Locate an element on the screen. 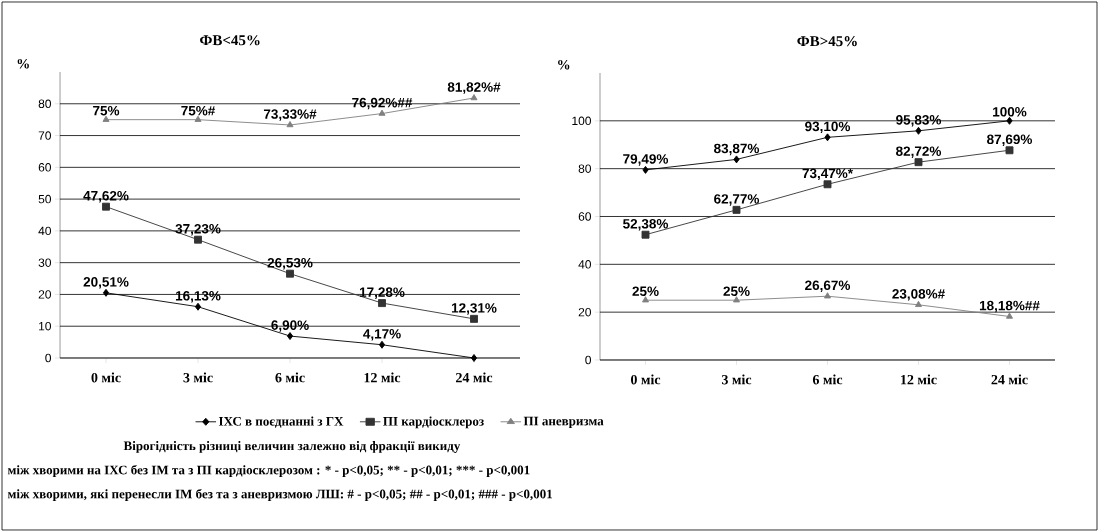 The width and height of the screenshot is (1099, 532). data-label: 26,67% is located at coordinates (828, 286).